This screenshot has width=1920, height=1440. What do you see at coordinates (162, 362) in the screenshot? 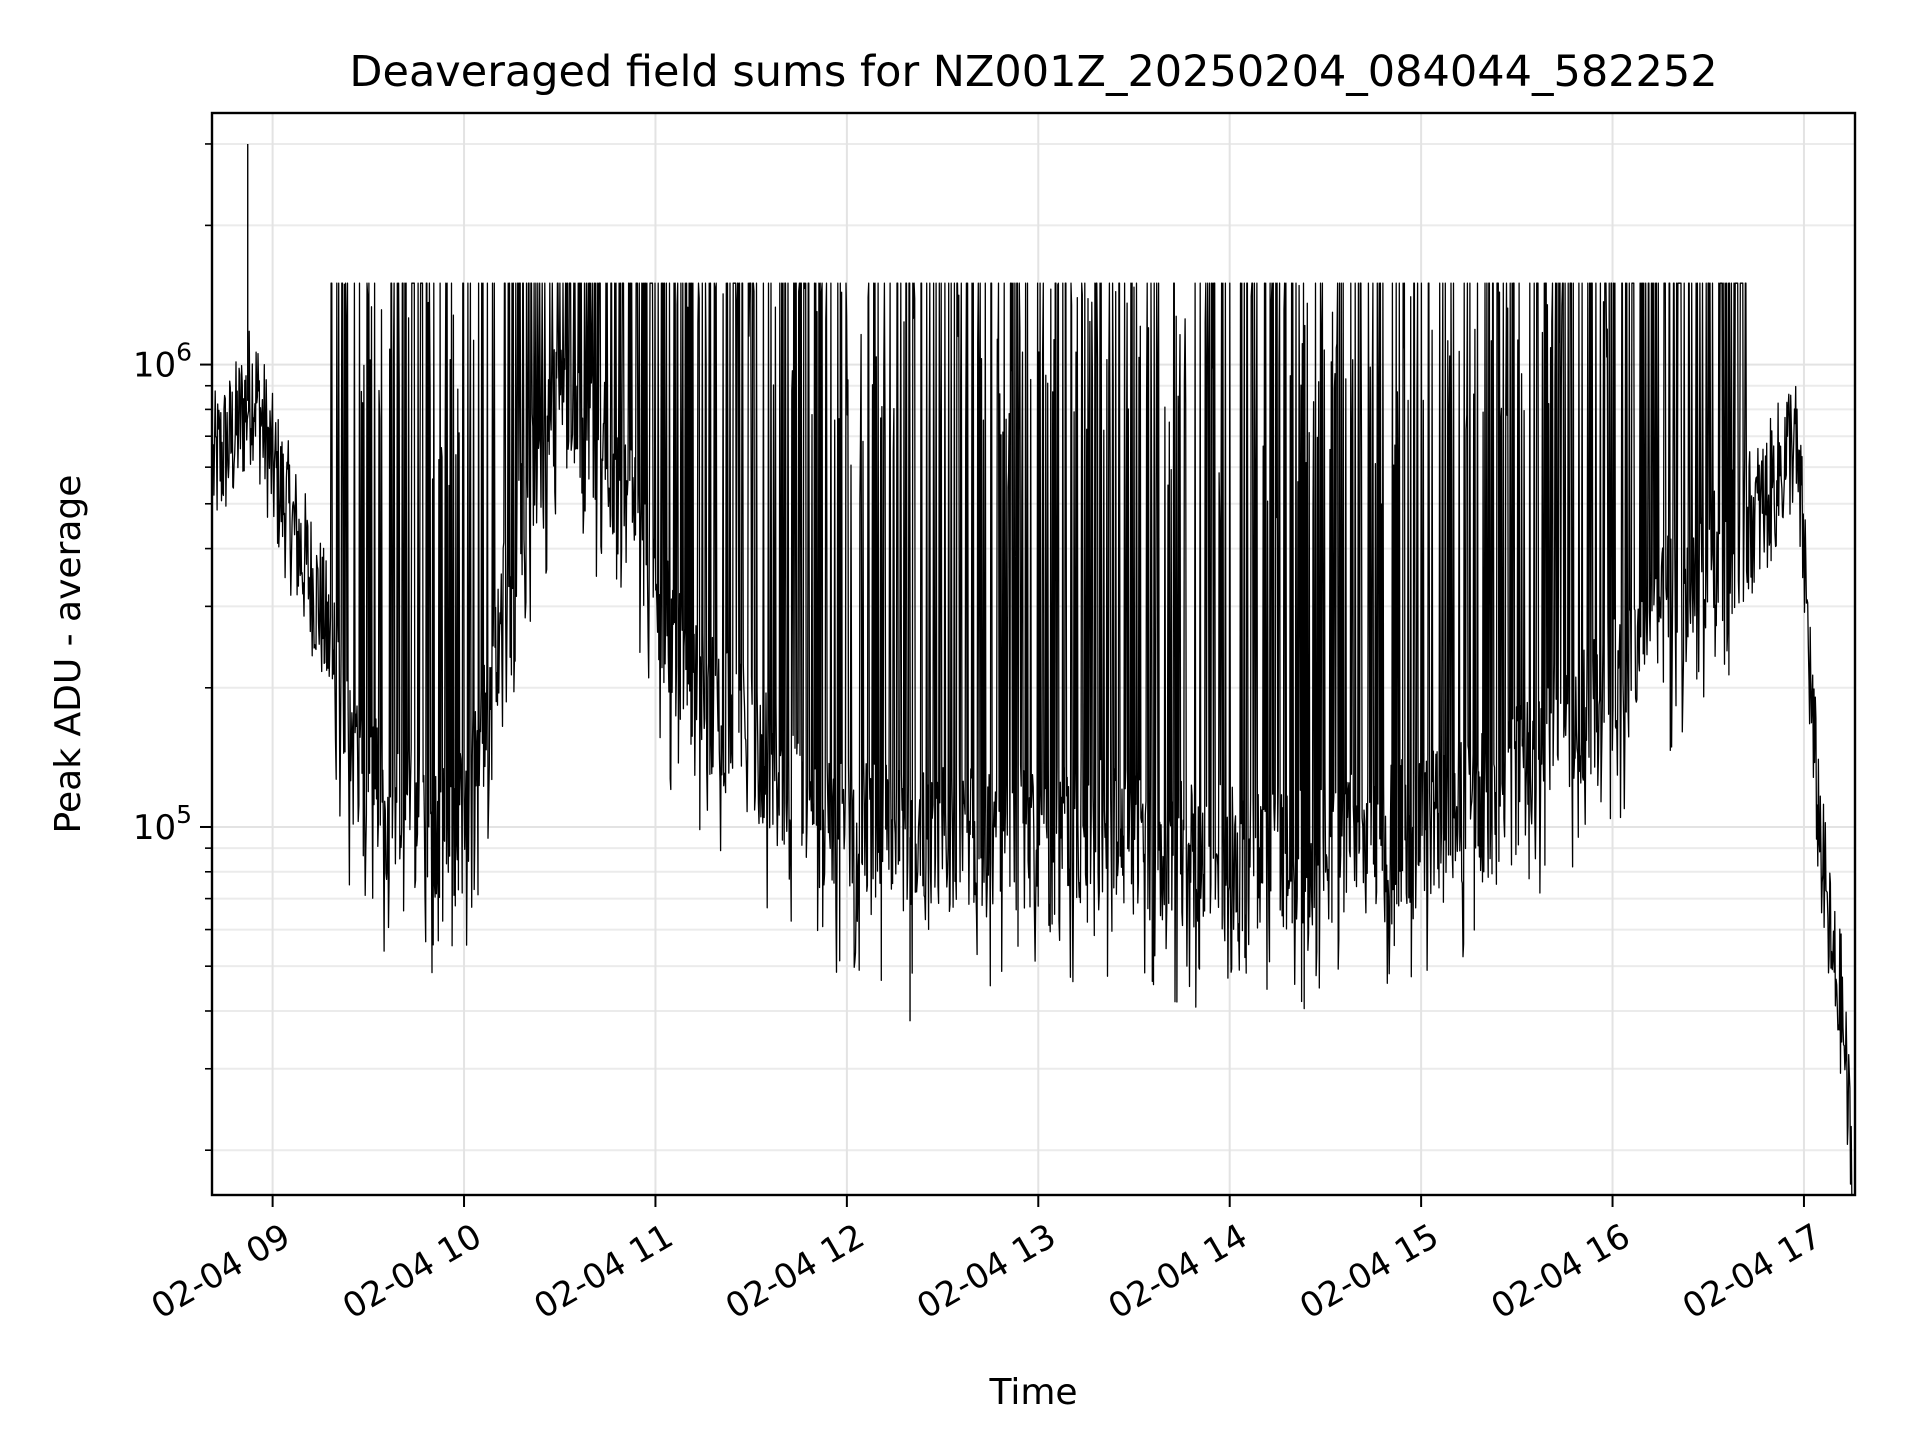
I see `y-tick-label: 10⁶` at bounding box center [162, 362].